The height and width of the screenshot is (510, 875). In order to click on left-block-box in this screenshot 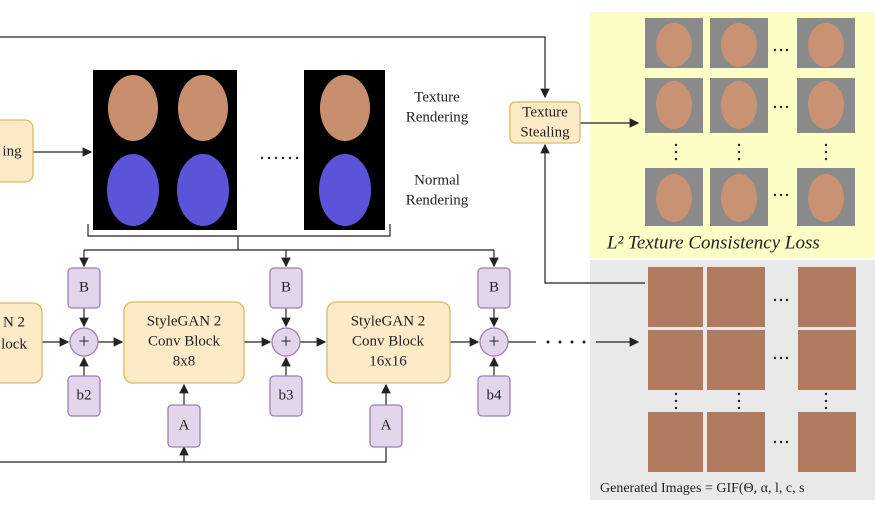, I will do `click(21, 343)`.